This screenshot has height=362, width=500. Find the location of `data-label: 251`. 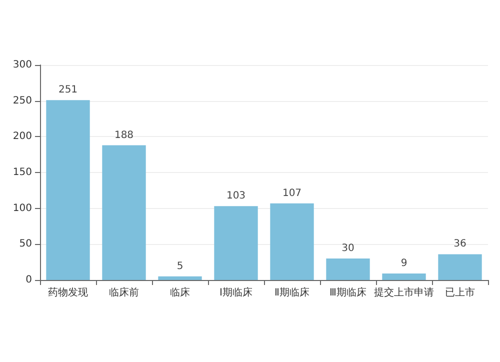

data-label: 251 is located at coordinates (68, 90).